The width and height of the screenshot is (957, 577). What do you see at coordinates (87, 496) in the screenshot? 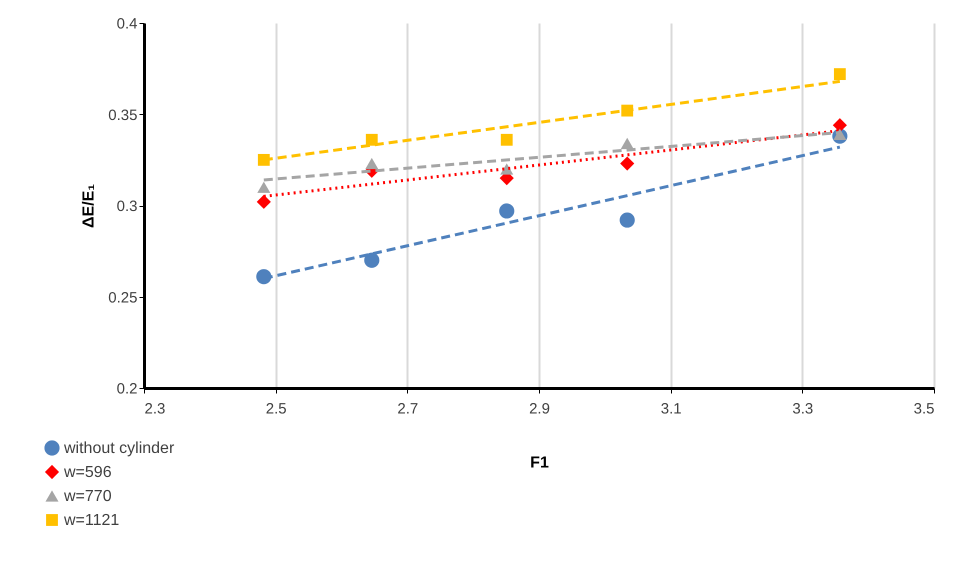
I see `legend-label: w=770` at bounding box center [87, 496].